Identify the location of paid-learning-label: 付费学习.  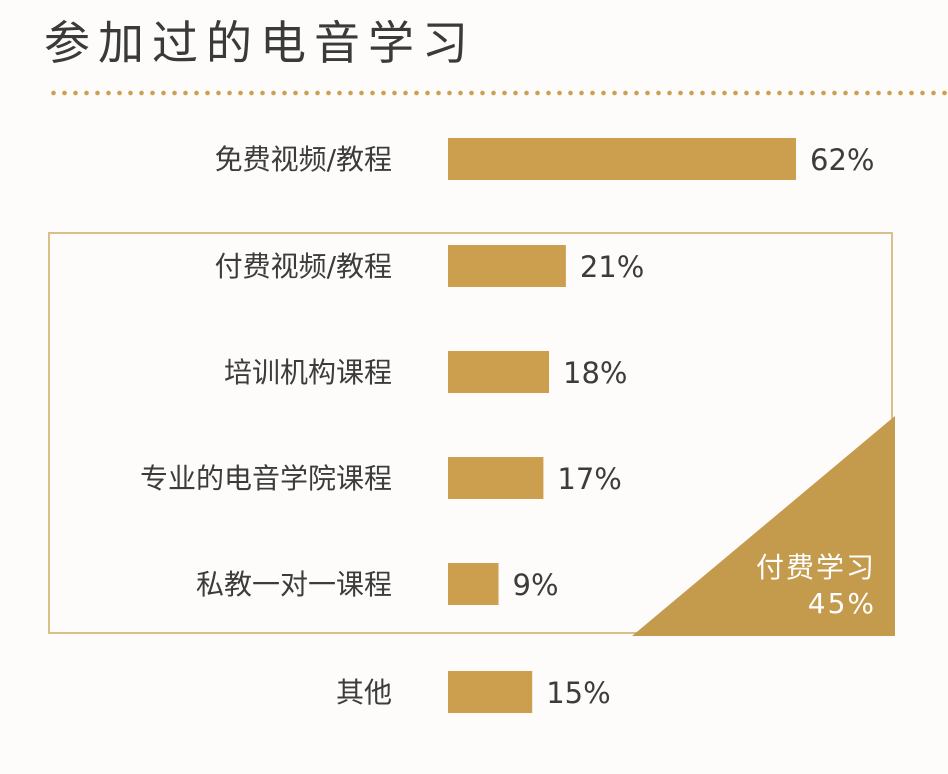
(815, 567).